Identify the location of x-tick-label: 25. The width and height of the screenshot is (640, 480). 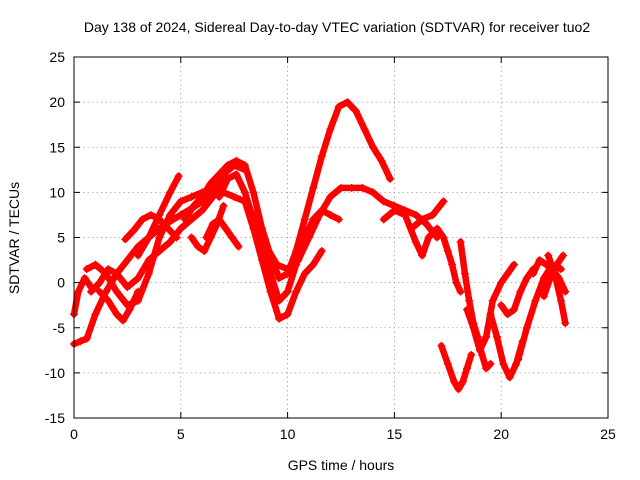
(608, 434).